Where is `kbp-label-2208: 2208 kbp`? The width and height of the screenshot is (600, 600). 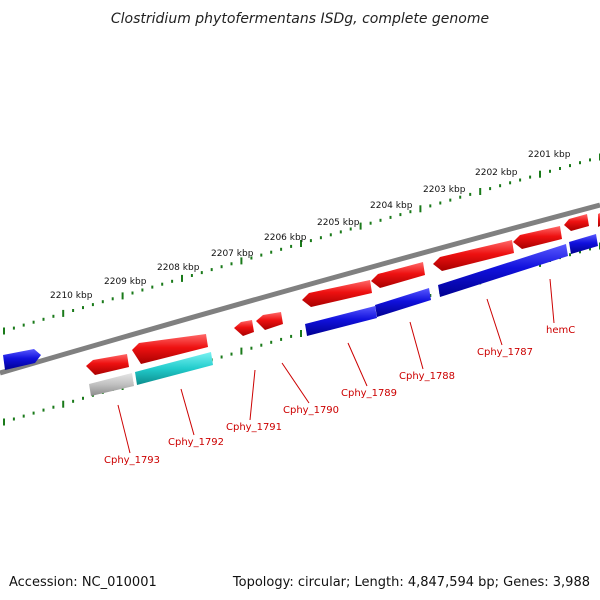
kbp-label-2208: 2208 kbp is located at coordinates (178, 268).